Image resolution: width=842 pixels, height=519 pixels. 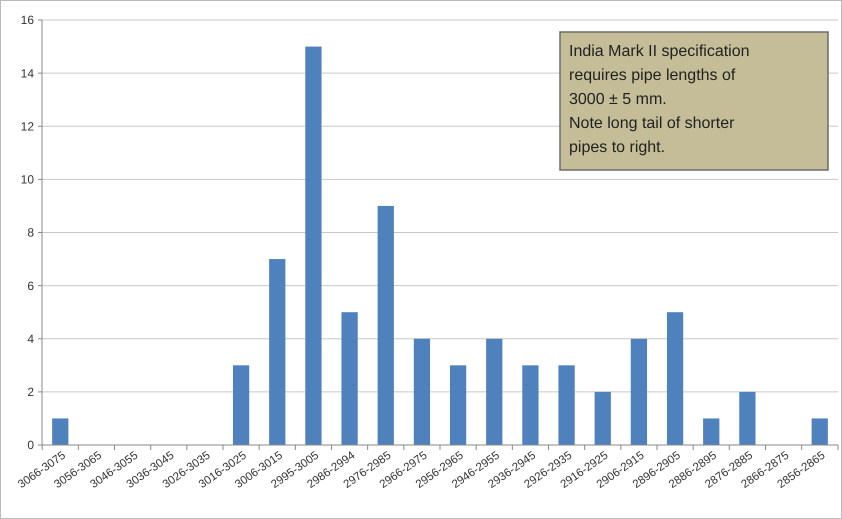 I want to click on y-tick-label: 10, so click(x=27, y=179).